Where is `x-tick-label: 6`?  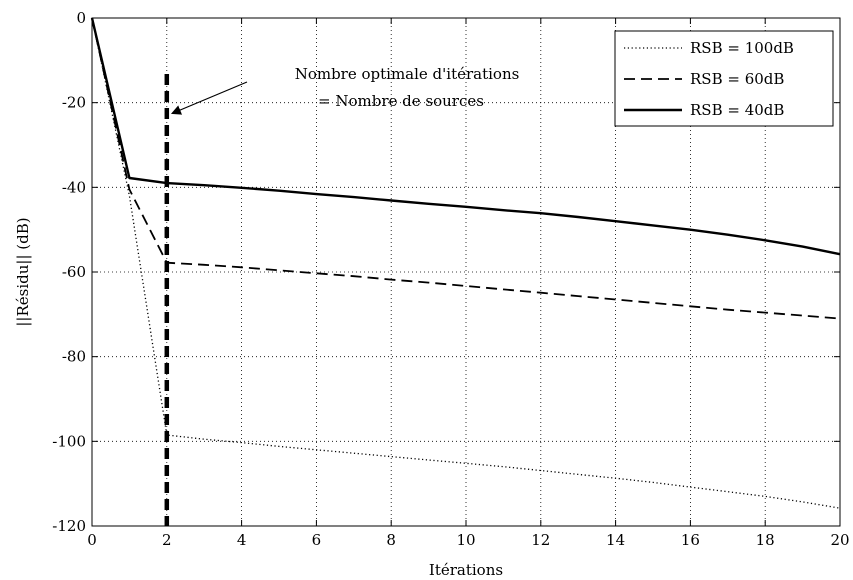 x-tick-label: 6 is located at coordinates (317, 540).